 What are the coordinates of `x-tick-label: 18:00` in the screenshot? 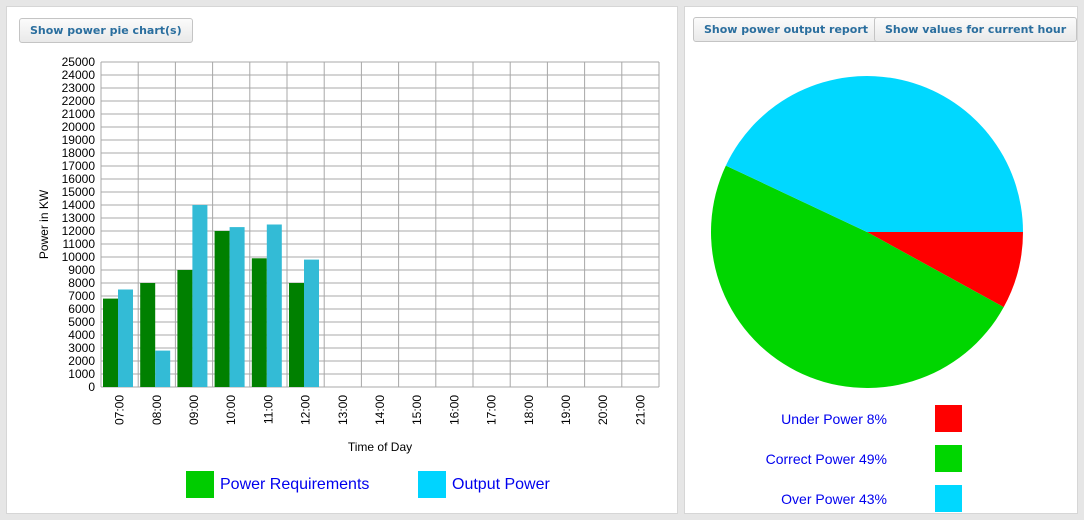 It's located at (529, 410).